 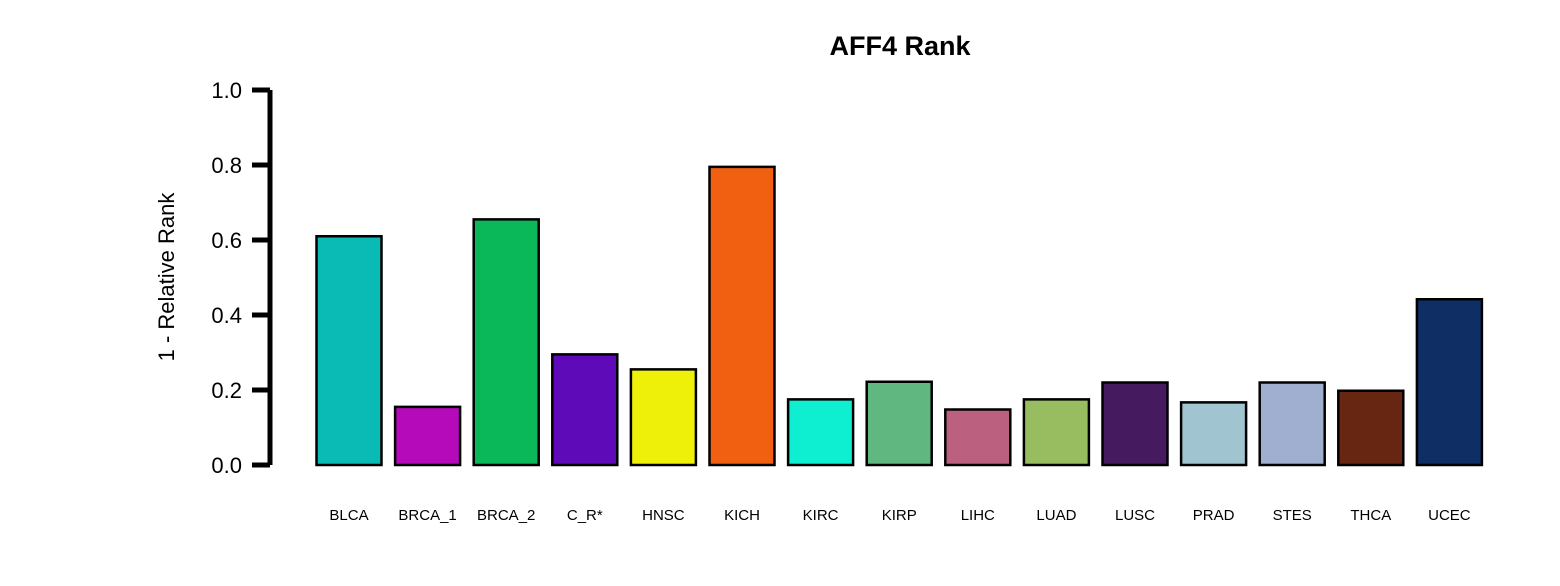 I want to click on x-tick-label: LIHC, so click(x=978, y=515).